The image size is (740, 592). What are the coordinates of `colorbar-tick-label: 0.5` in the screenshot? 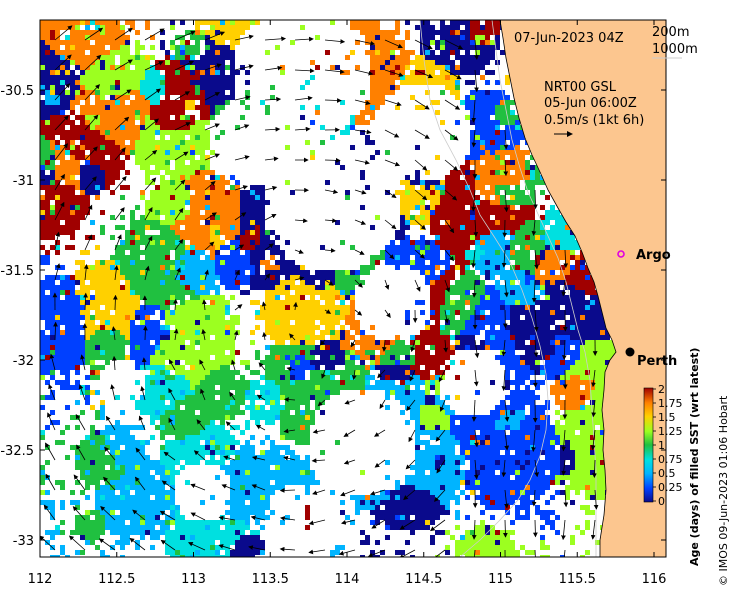 It's located at (667, 473).